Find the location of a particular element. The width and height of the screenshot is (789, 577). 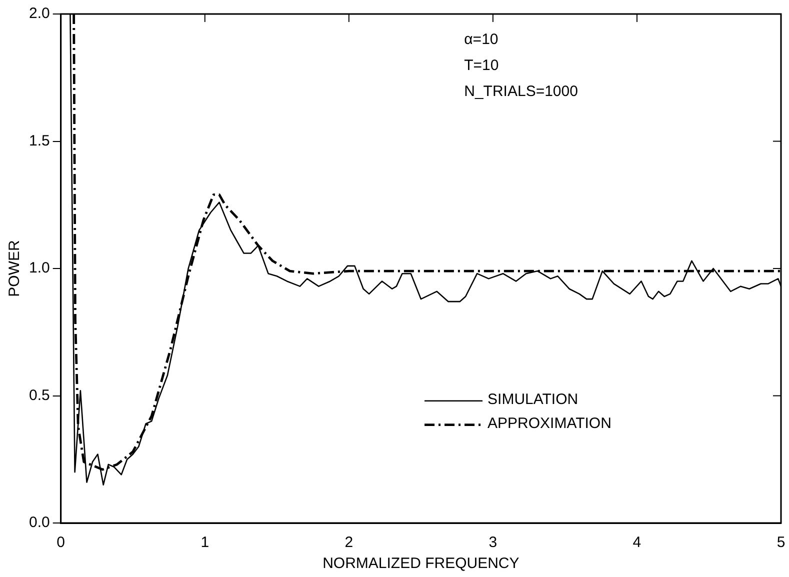

y-axis-title: POWER is located at coordinates (15, 268).